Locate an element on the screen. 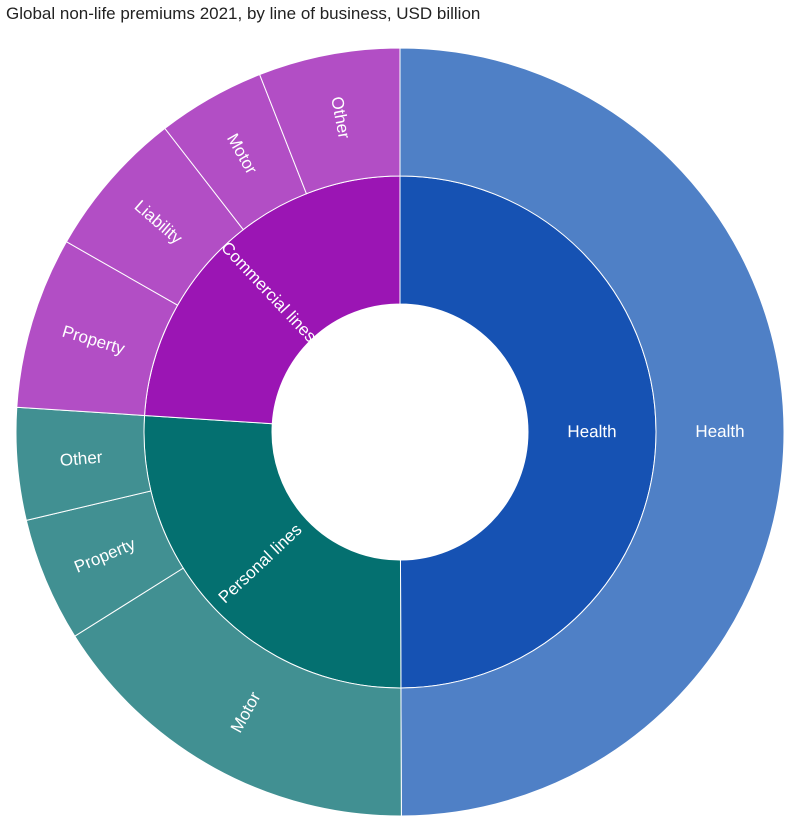 This screenshot has width=800, height=830. outer-label-health-health: Health is located at coordinates (719, 431).